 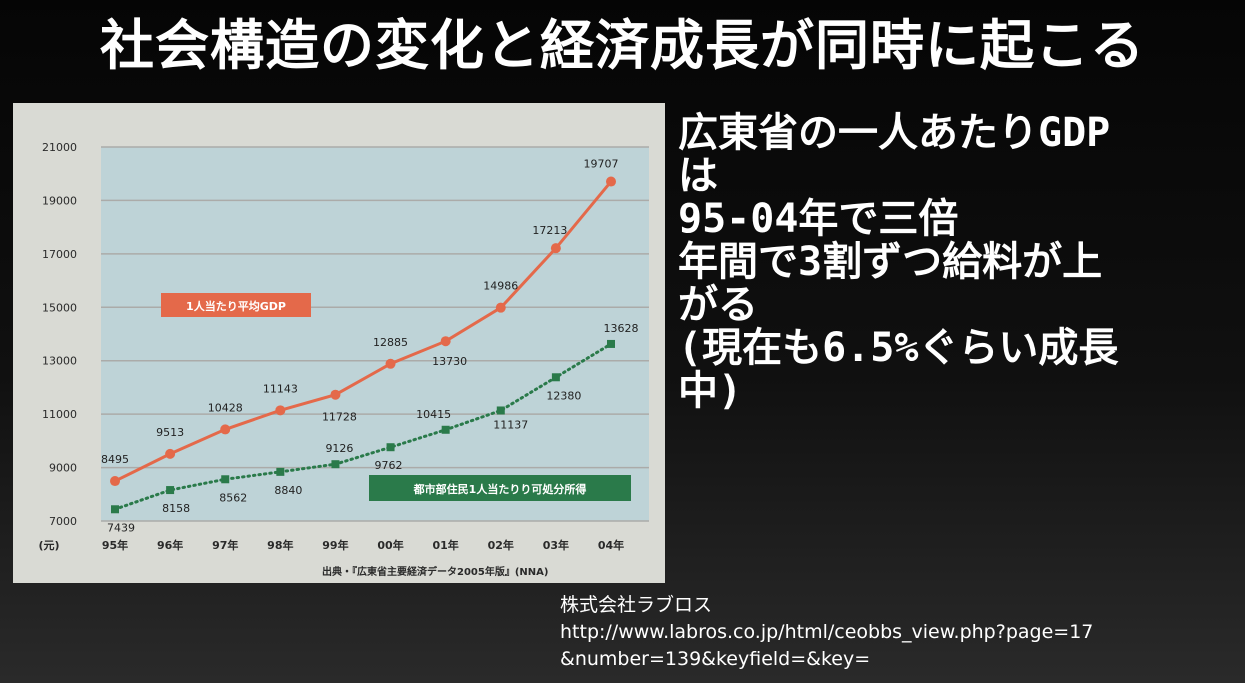 I want to click on disposable-income-label: 12380, so click(x=563, y=395).